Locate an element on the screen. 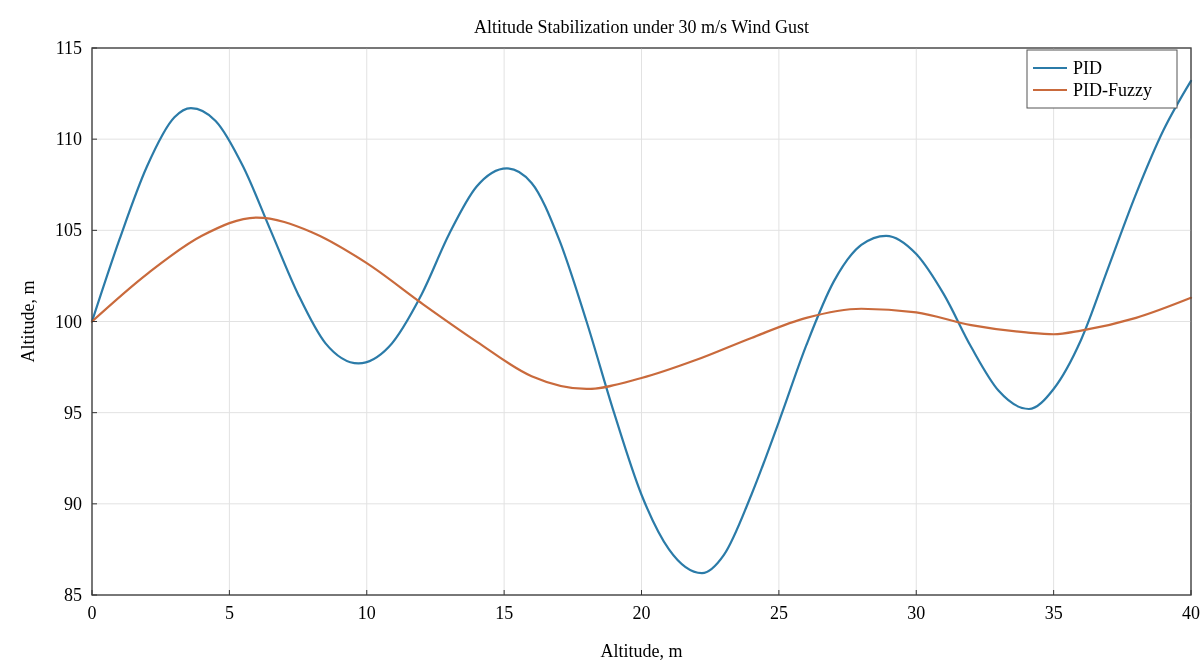 This screenshot has width=1200, height=671. y-tick-label: 90 is located at coordinates (73, 503).